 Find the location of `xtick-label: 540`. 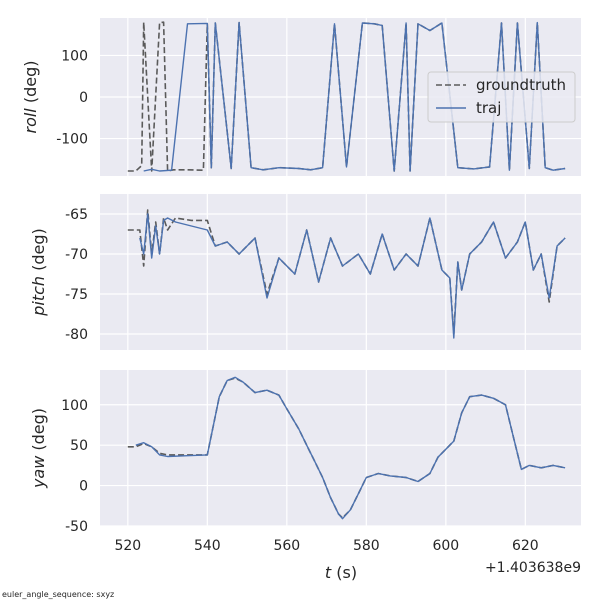

xtick-label: 540 is located at coordinates (207, 546).